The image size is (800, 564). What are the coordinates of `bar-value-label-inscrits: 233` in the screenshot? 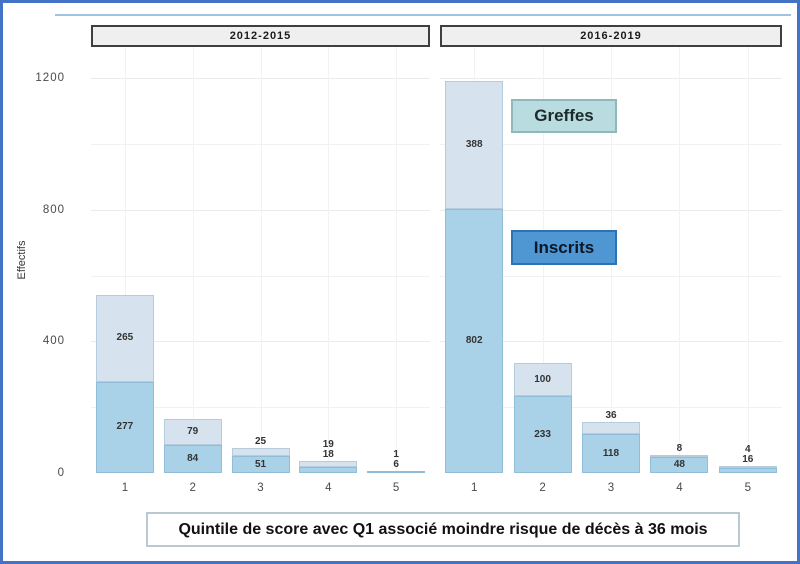 It's located at (542, 434).